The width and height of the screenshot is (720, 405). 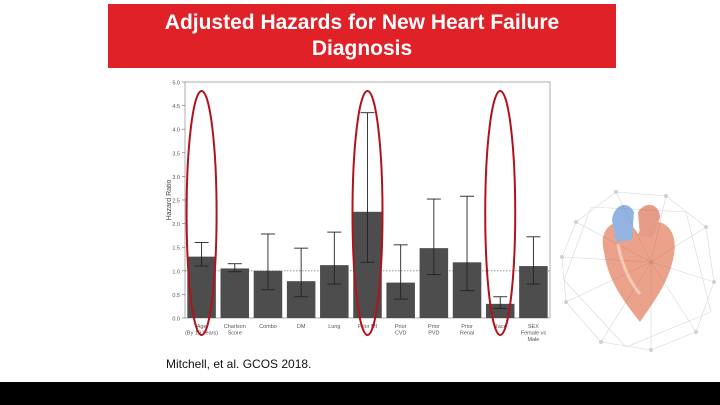 I want to click on heart-illustration, so click(x=638, y=271).